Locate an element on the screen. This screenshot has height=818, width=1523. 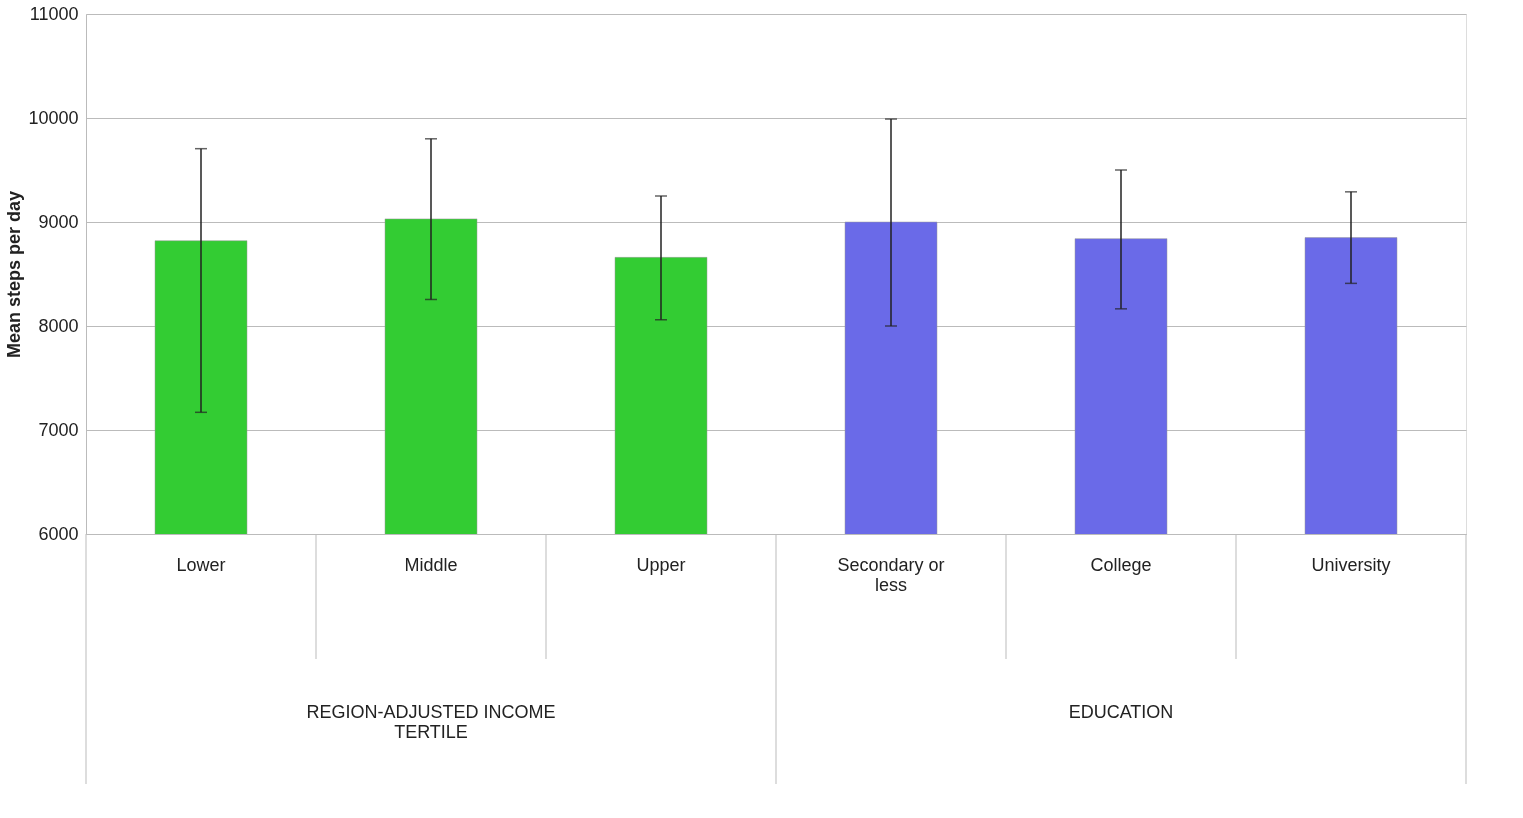
text: EDUCATION is located at coordinates (1121, 712).